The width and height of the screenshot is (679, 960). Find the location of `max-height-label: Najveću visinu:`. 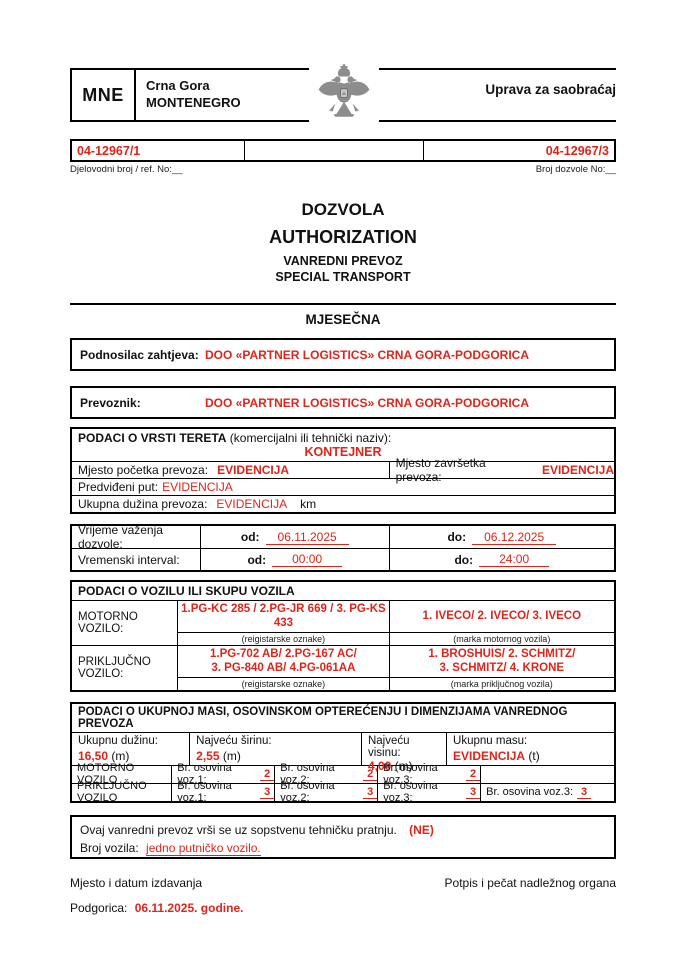

max-height-label: Najveću visinu: is located at coordinates (388, 746).